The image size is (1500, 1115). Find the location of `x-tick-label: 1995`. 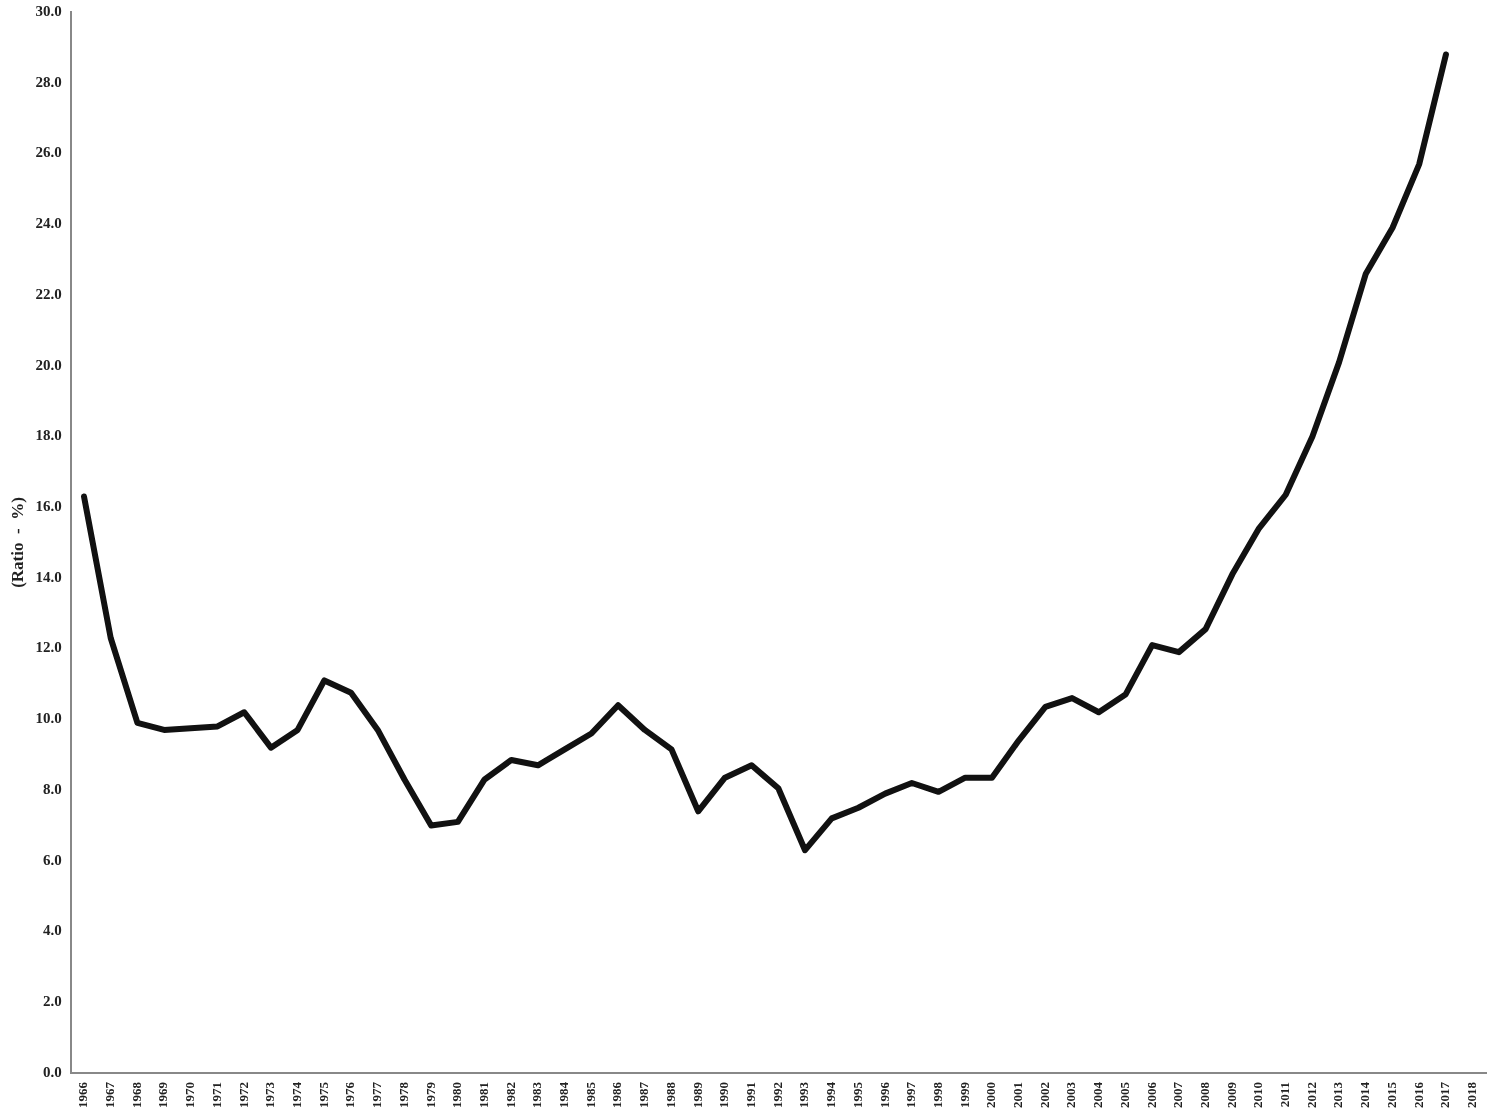

x-tick-label: 1995 is located at coordinates (857, 1094).